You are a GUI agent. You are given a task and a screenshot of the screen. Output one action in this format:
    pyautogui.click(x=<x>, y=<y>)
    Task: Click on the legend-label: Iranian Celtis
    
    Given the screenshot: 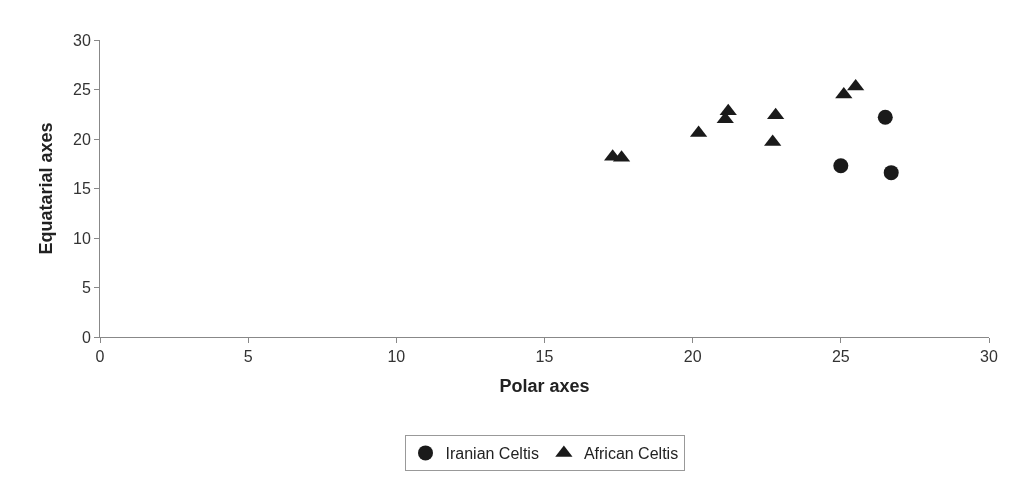 What is the action you would take?
    pyautogui.click(x=492, y=454)
    